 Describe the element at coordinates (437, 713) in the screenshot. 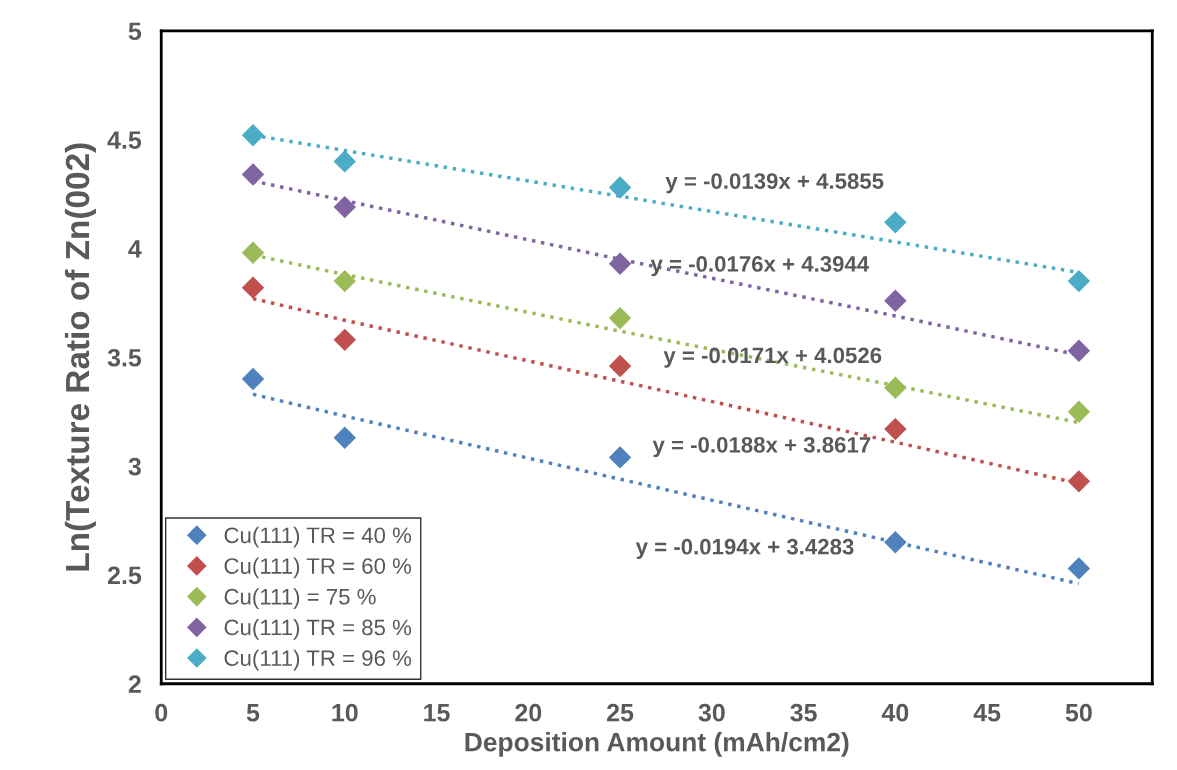

I see `x-tick-label: 15` at that location.